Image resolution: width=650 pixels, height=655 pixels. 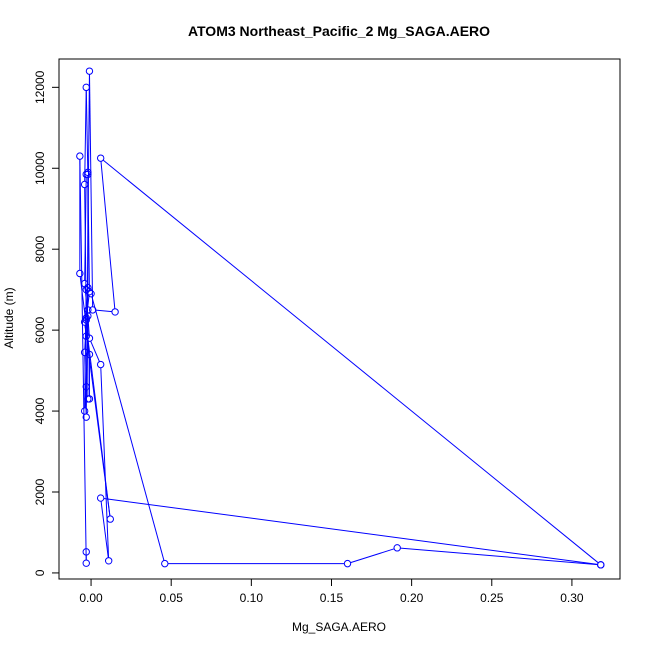 What do you see at coordinates (339, 31) in the screenshot?
I see `chart-title: ATOM3 Northeast_Pacific_2 Mg_SAGA.AERO` at bounding box center [339, 31].